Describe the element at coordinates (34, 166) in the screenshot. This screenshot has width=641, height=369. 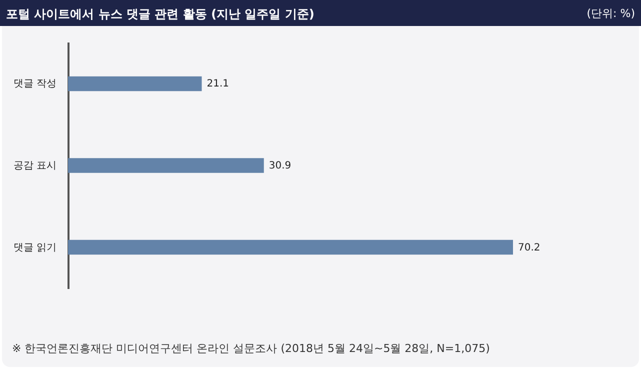
I see `y-tick-label: 공감 표시` at that location.